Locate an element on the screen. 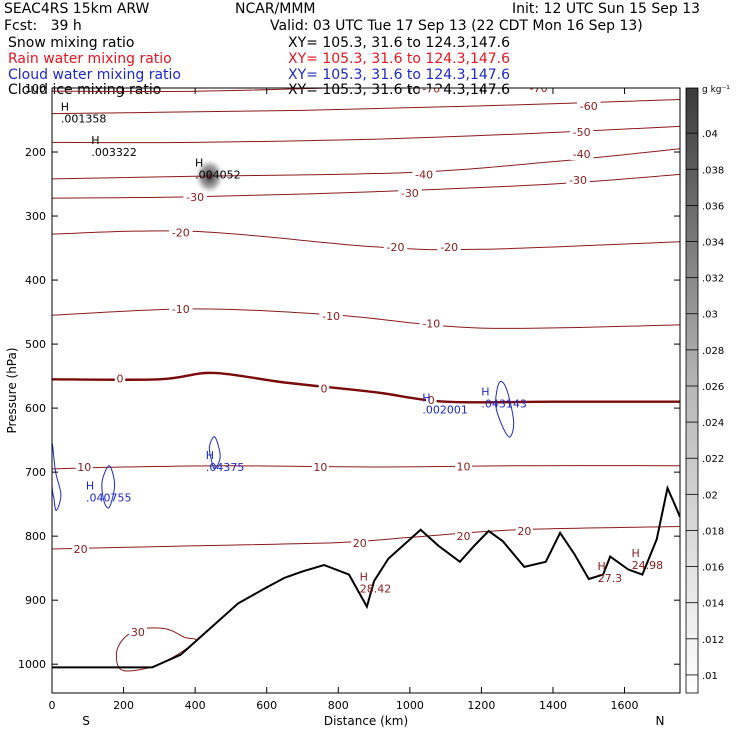 The image size is (740, 740). colorbar-tick-label: .036 is located at coordinates (713, 206).